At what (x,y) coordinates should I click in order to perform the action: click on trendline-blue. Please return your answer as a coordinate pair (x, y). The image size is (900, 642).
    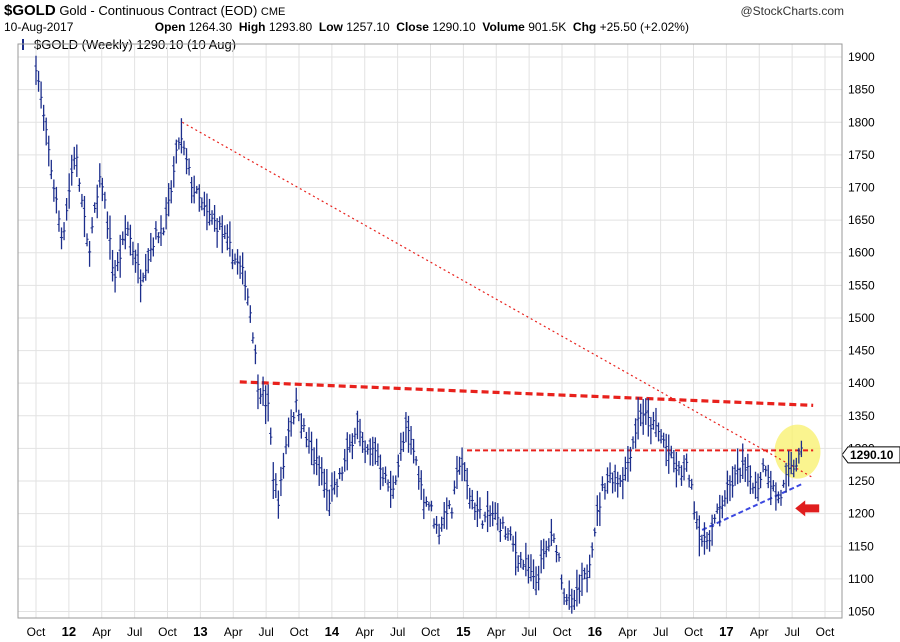
    Looking at the image, I should click on (751, 507).